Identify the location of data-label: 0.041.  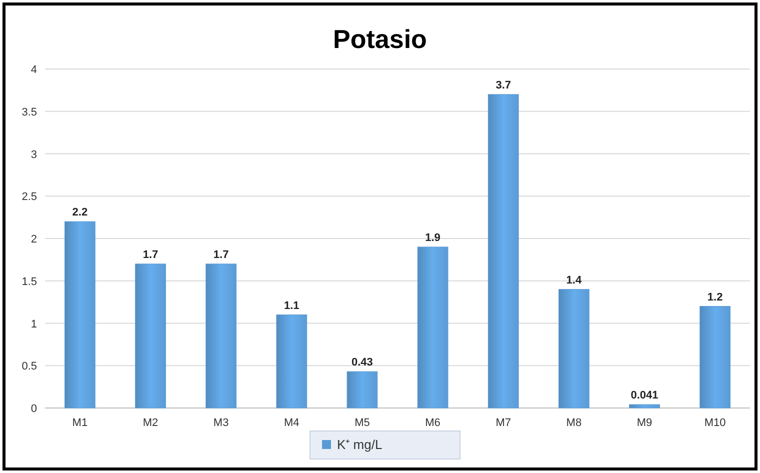
(644, 396).